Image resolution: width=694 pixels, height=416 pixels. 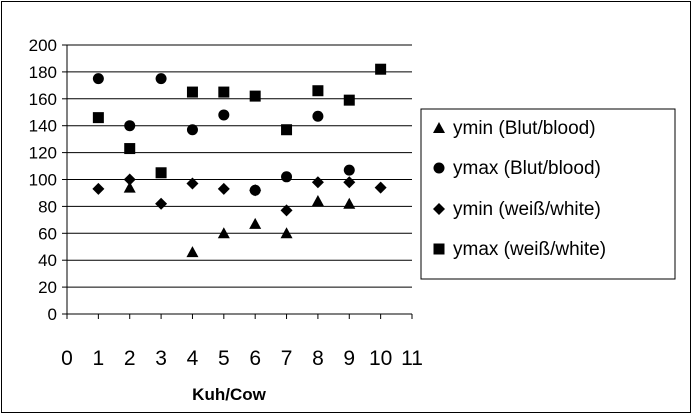 What do you see at coordinates (193, 358) in the screenshot?
I see `x-tick-label: 4` at bounding box center [193, 358].